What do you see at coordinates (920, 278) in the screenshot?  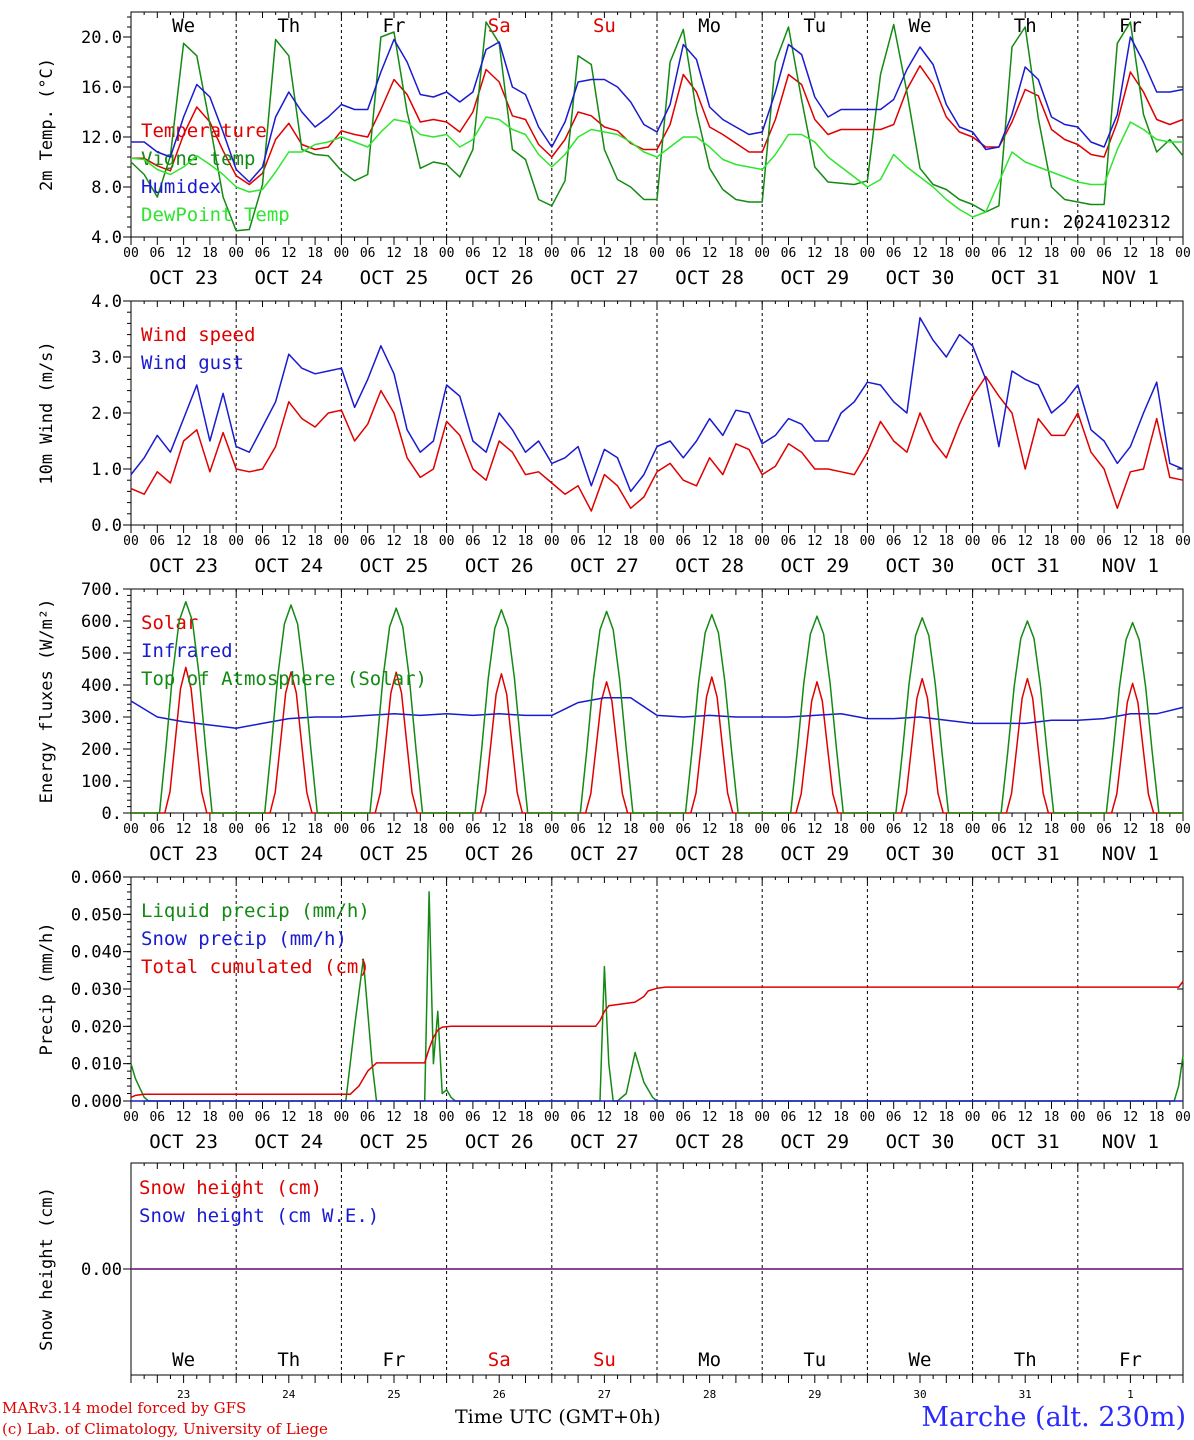 I see `date-label: OCT 30` at bounding box center [920, 278].